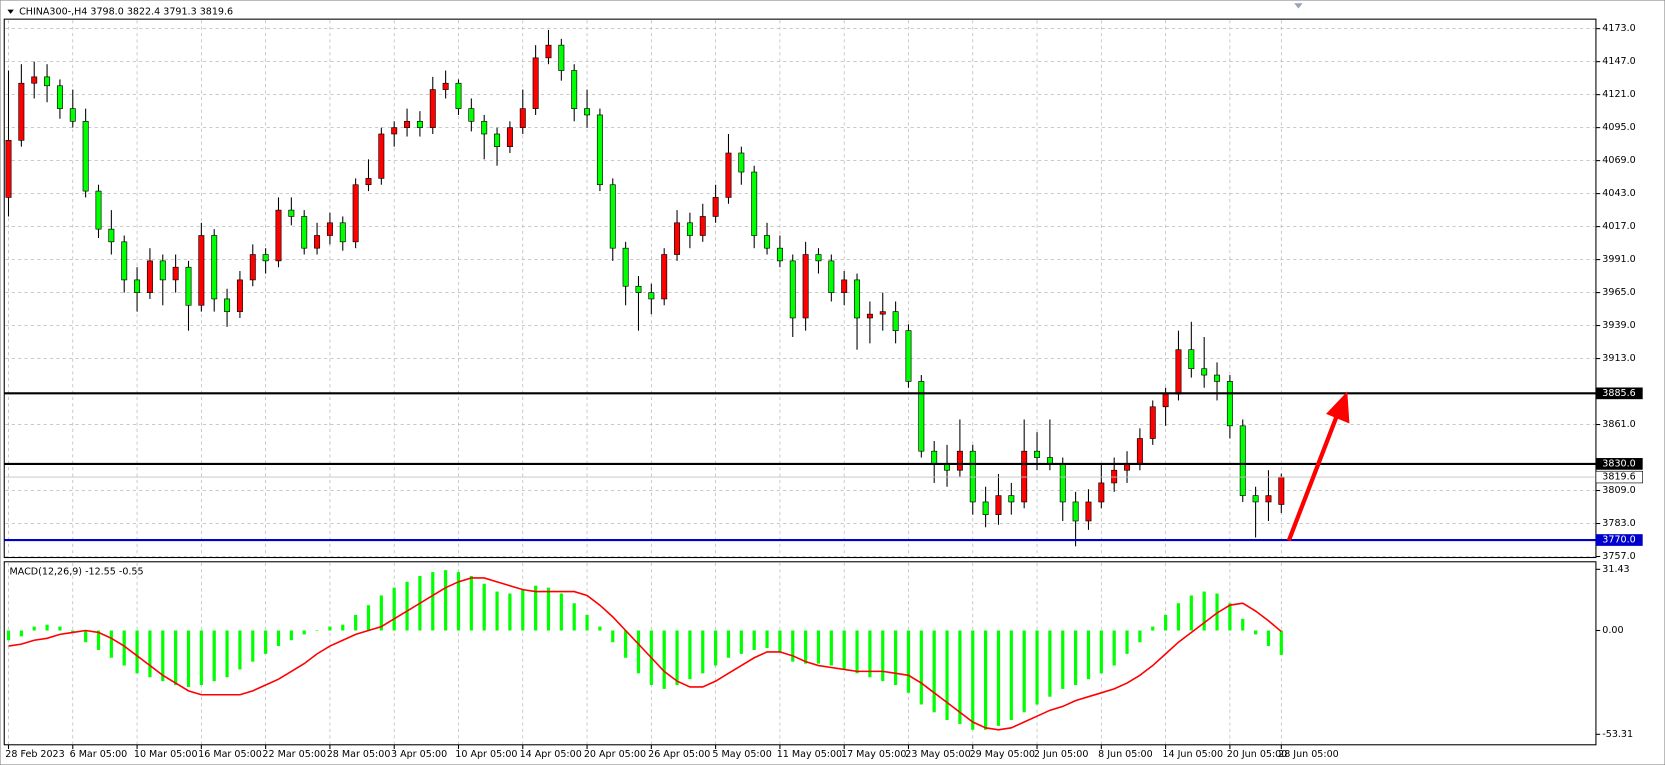  Describe the element at coordinates (741, 754) in the screenshot. I see `x-tick-label: 5 May 05:00` at that location.